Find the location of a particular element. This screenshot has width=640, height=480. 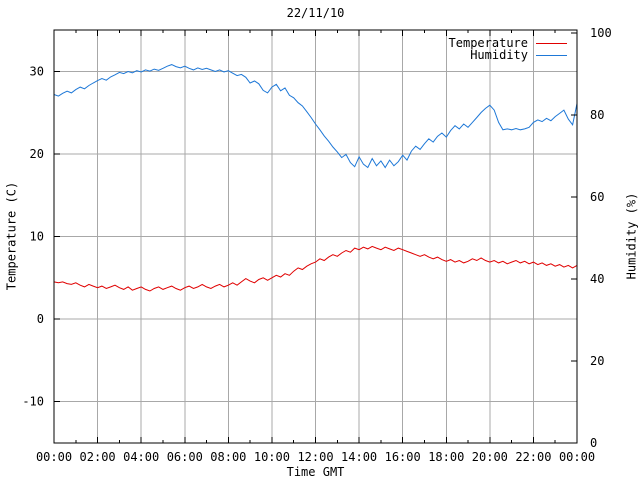

series-temperature is located at coordinates (315, 268).